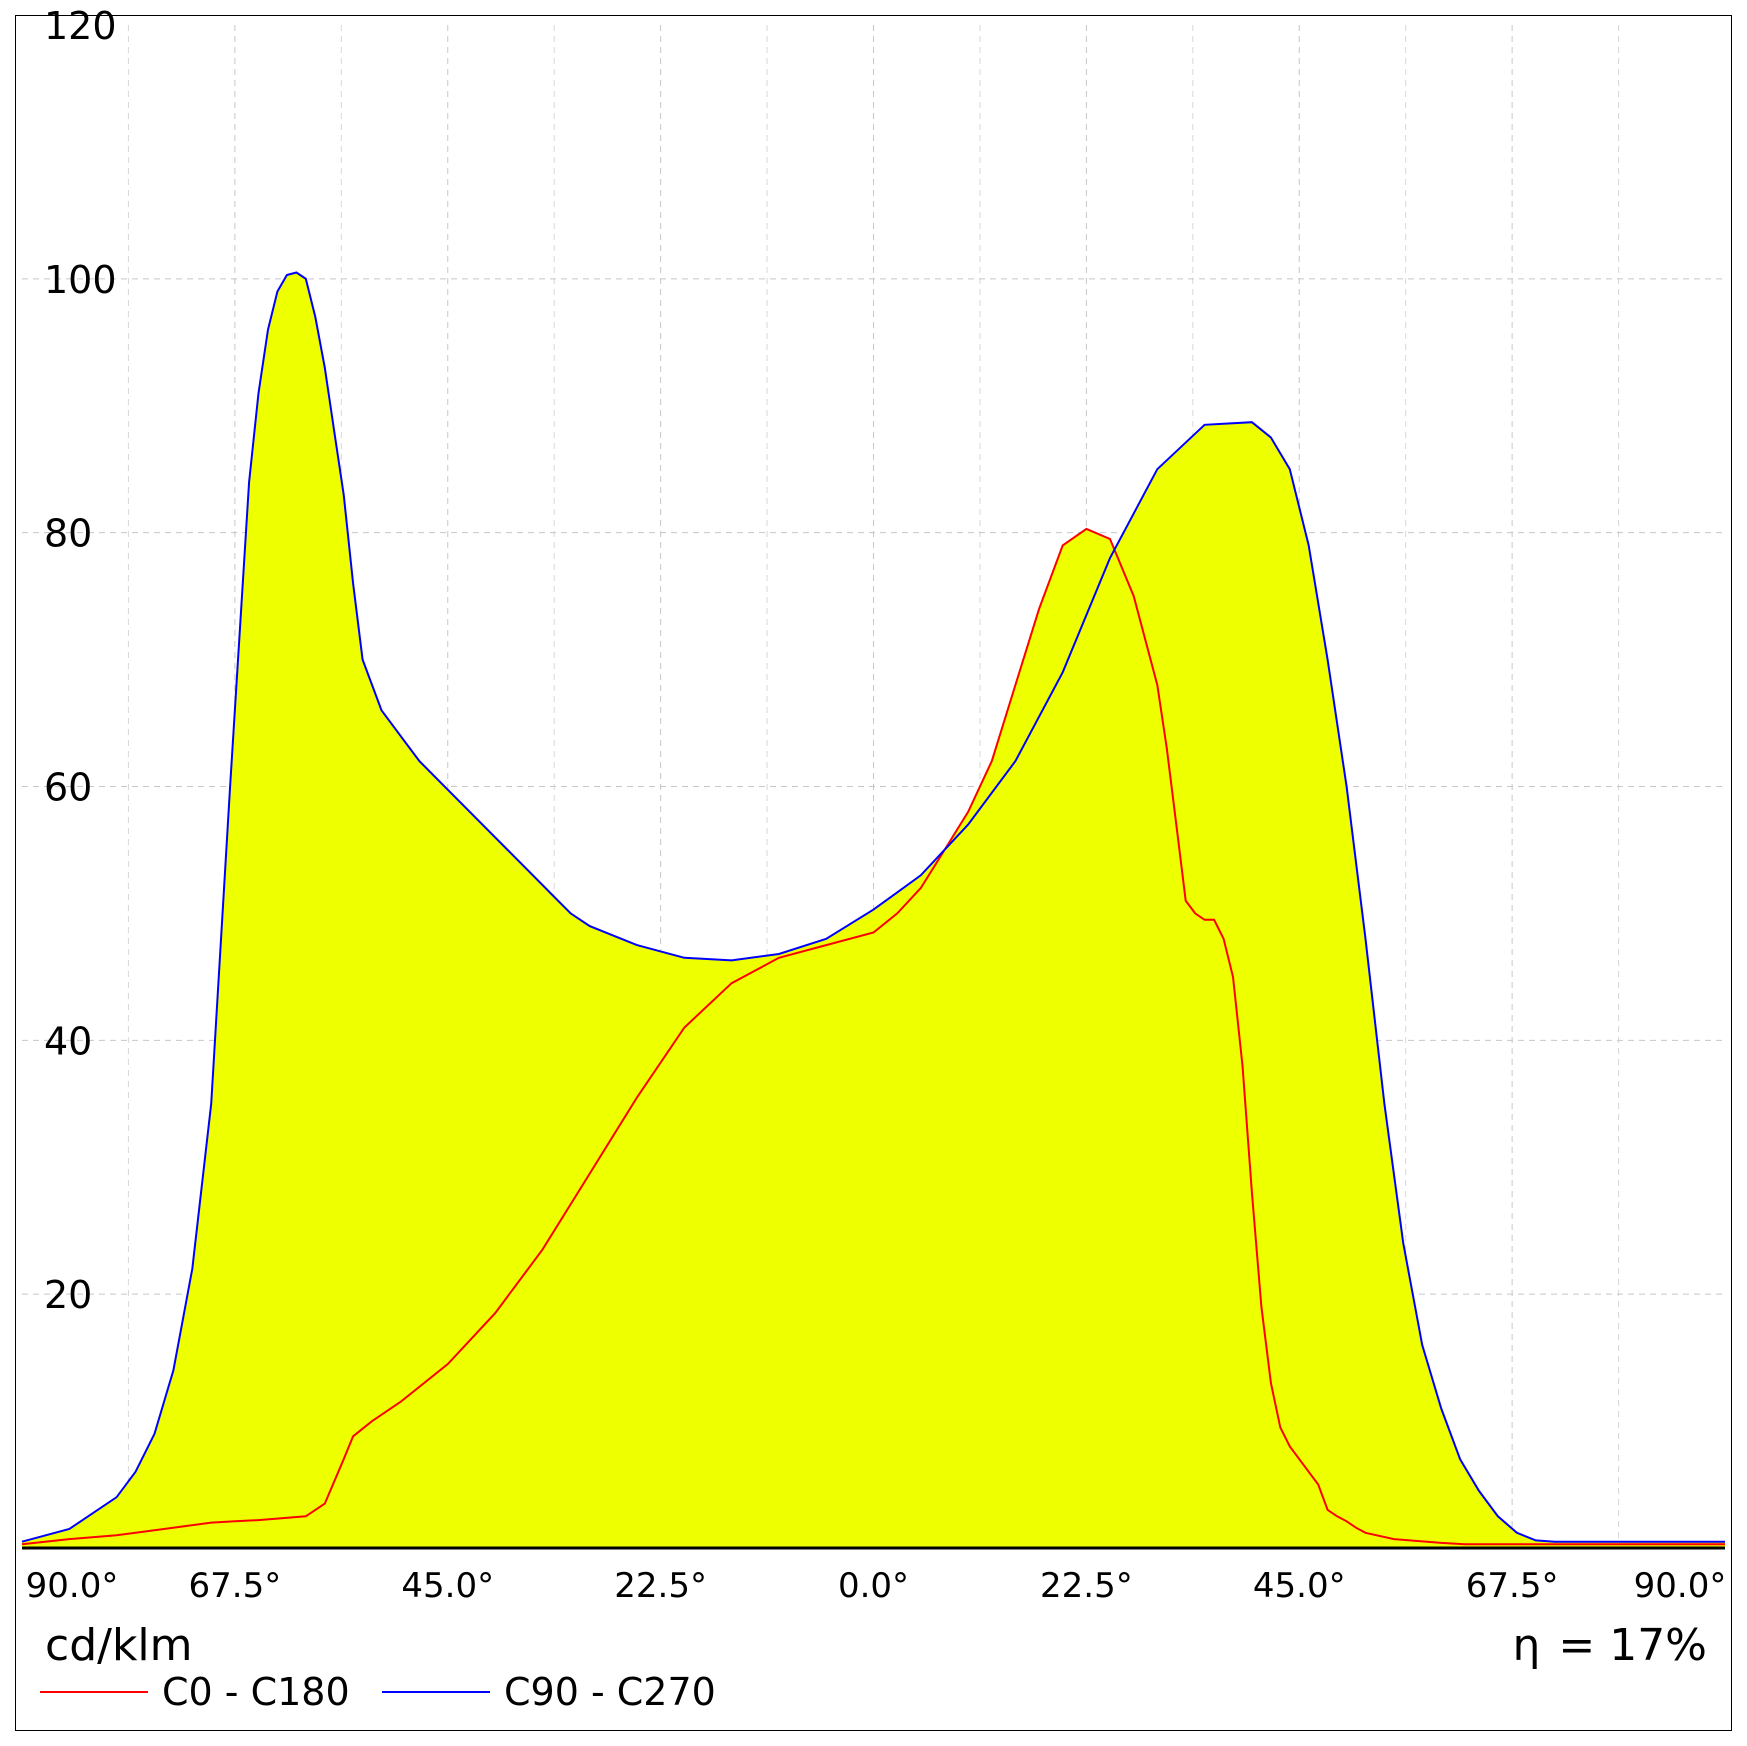 This screenshot has height=1746, width=1747. What do you see at coordinates (68, 1295) in the screenshot?
I see `y-tick-label: 20` at bounding box center [68, 1295].